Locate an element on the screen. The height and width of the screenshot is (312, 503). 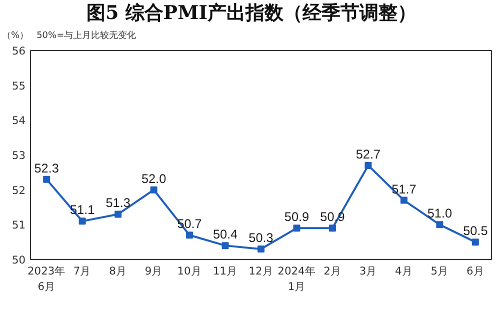
text: 50%=与上月比较无变化 is located at coordinates (86, 36).